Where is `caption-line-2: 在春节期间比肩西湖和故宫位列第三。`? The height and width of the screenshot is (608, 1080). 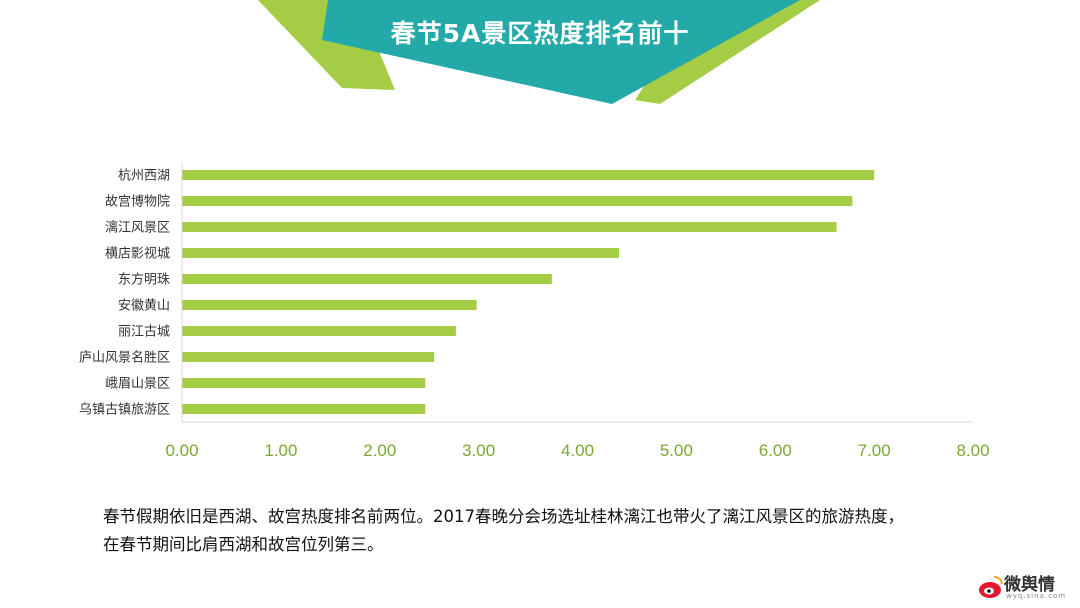
caption-line-2: 在春节期间比肩西湖和故宫位列第三。 is located at coordinates (243, 544).